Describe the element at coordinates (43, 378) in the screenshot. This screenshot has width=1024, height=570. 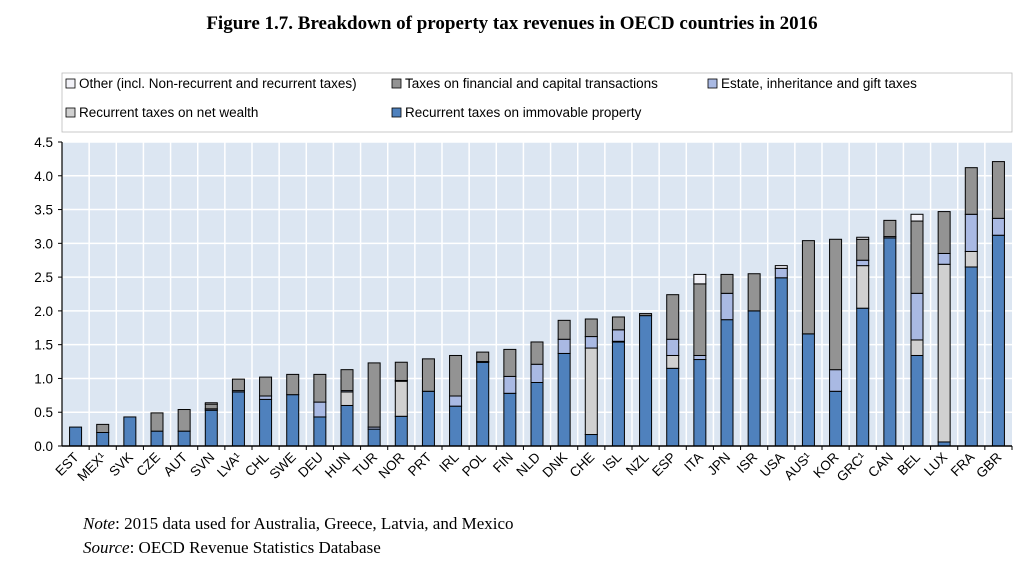
I see `y-tick-label: 1.0` at that location.